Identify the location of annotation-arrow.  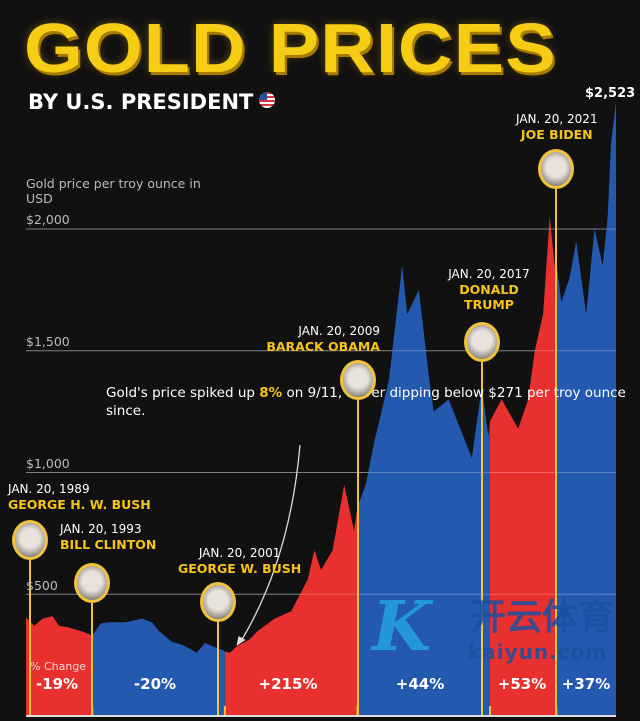
(270, 543).